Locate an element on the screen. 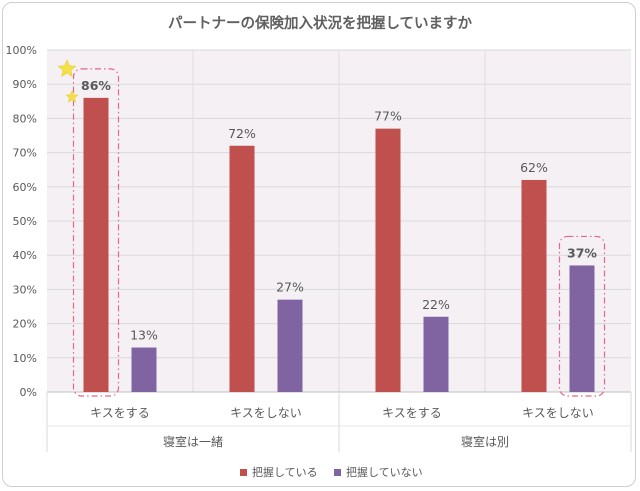  y-tick-label: 30% is located at coordinates (25, 289).